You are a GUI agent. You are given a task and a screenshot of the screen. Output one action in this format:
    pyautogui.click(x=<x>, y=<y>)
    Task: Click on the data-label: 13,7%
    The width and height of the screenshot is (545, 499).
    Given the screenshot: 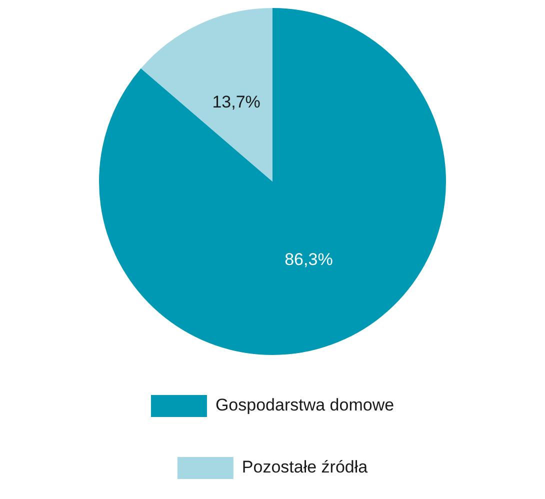 What is the action you would take?
    pyautogui.click(x=236, y=102)
    